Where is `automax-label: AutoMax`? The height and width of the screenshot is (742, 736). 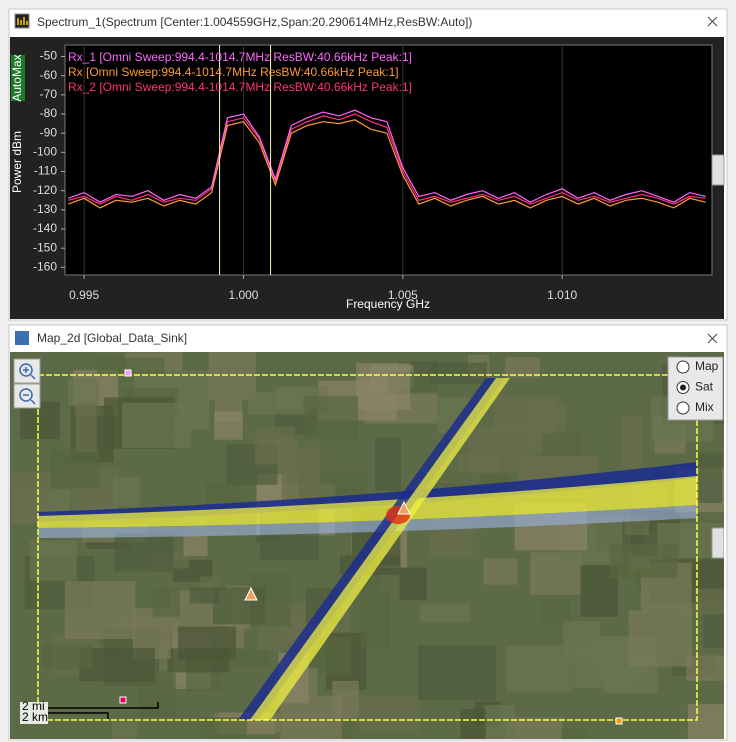
automax-label: AutoMax is located at coordinates (17, 77).